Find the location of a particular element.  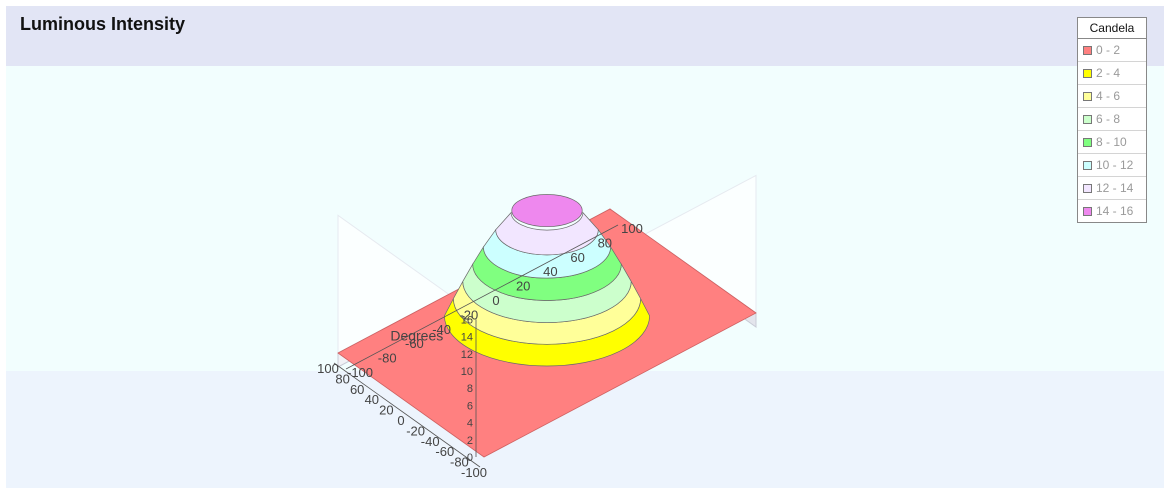

y-tick-label-2: -60 is located at coordinates (414, 343).